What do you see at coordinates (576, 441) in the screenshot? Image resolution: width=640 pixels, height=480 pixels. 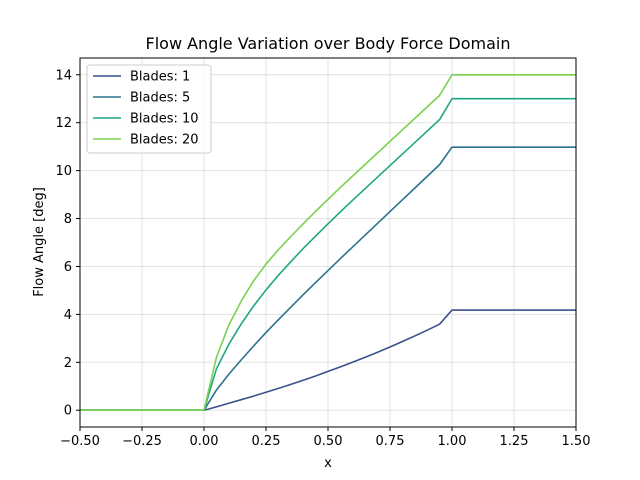 I see `x-tick-label: 1.50` at bounding box center [576, 441].